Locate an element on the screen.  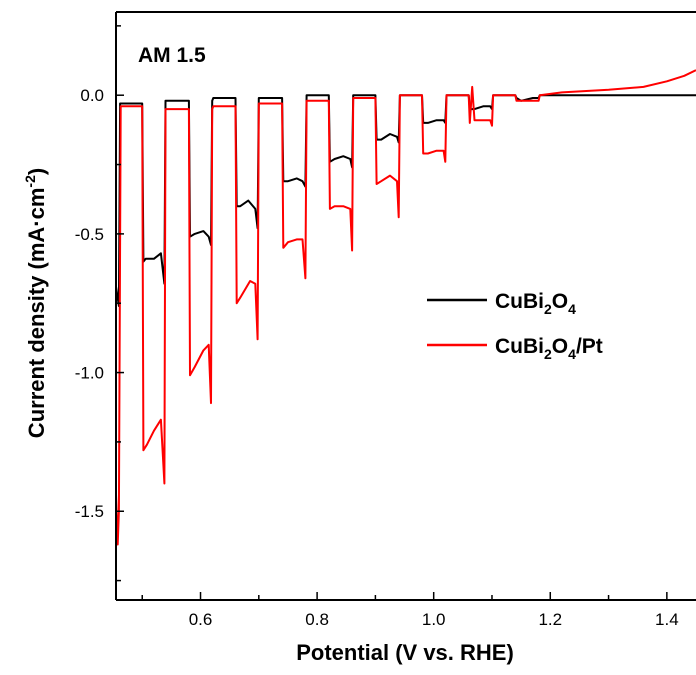
x-tick-label: 0.8 is located at coordinates (317, 619).